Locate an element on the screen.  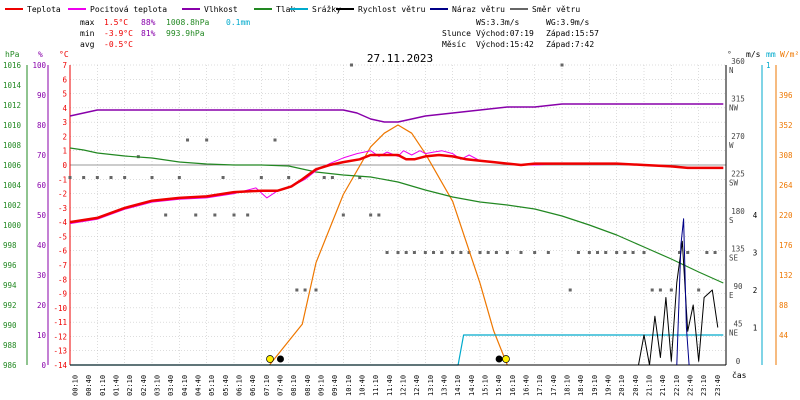
tick-hpa: 998 is located at coordinates (10, 245).